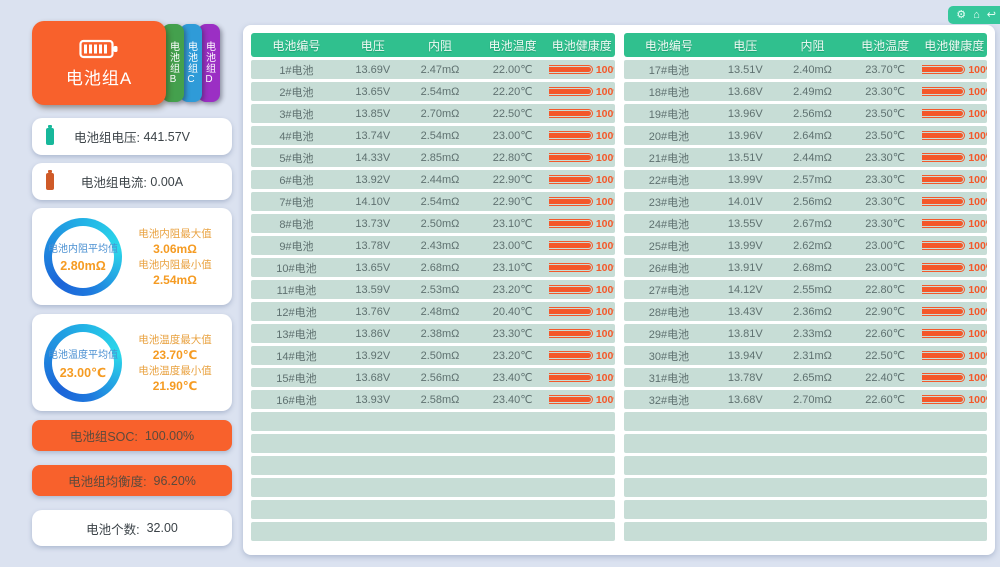  What do you see at coordinates (132, 181) in the screenshot?
I see `pack-current-card: 电池组电流: 0.00A` at bounding box center [132, 181].